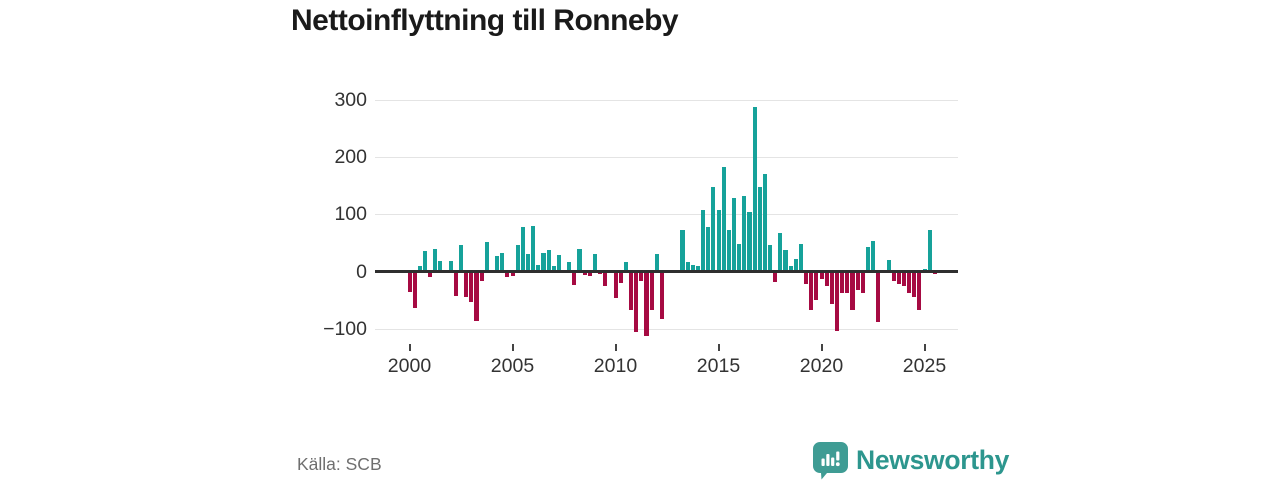  What do you see at coordinates (512, 366) in the screenshot?
I see `x-axis-label: 2005` at bounding box center [512, 366].